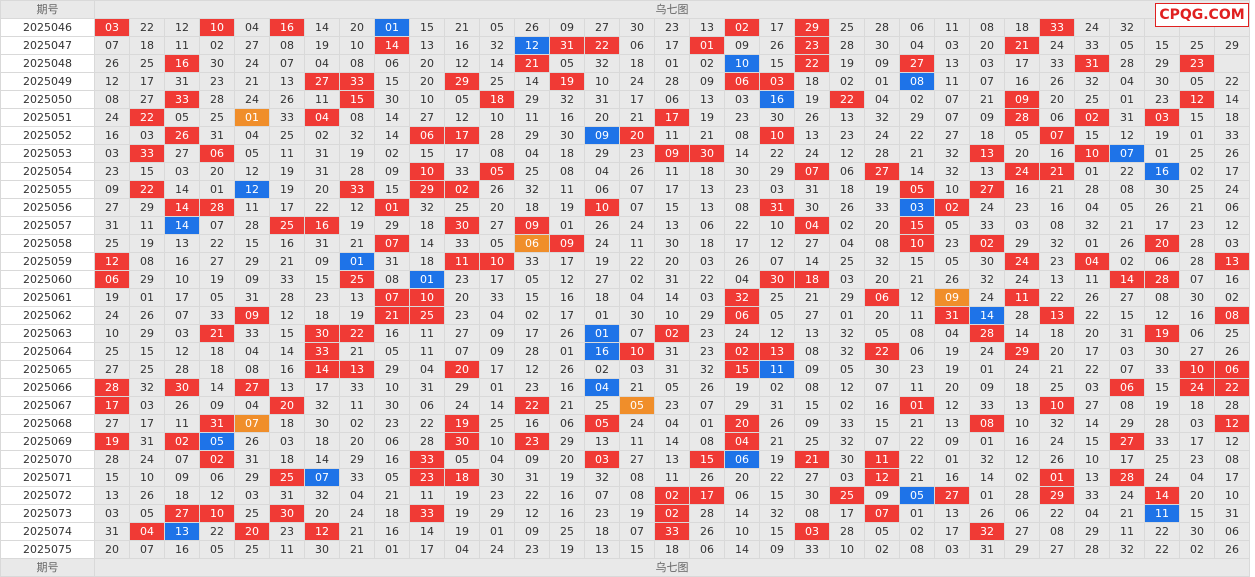 This screenshot has height=577, width=1255. What do you see at coordinates (462, 81) in the screenshot?
I see `number-cell: 29` at bounding box center [462, 81].